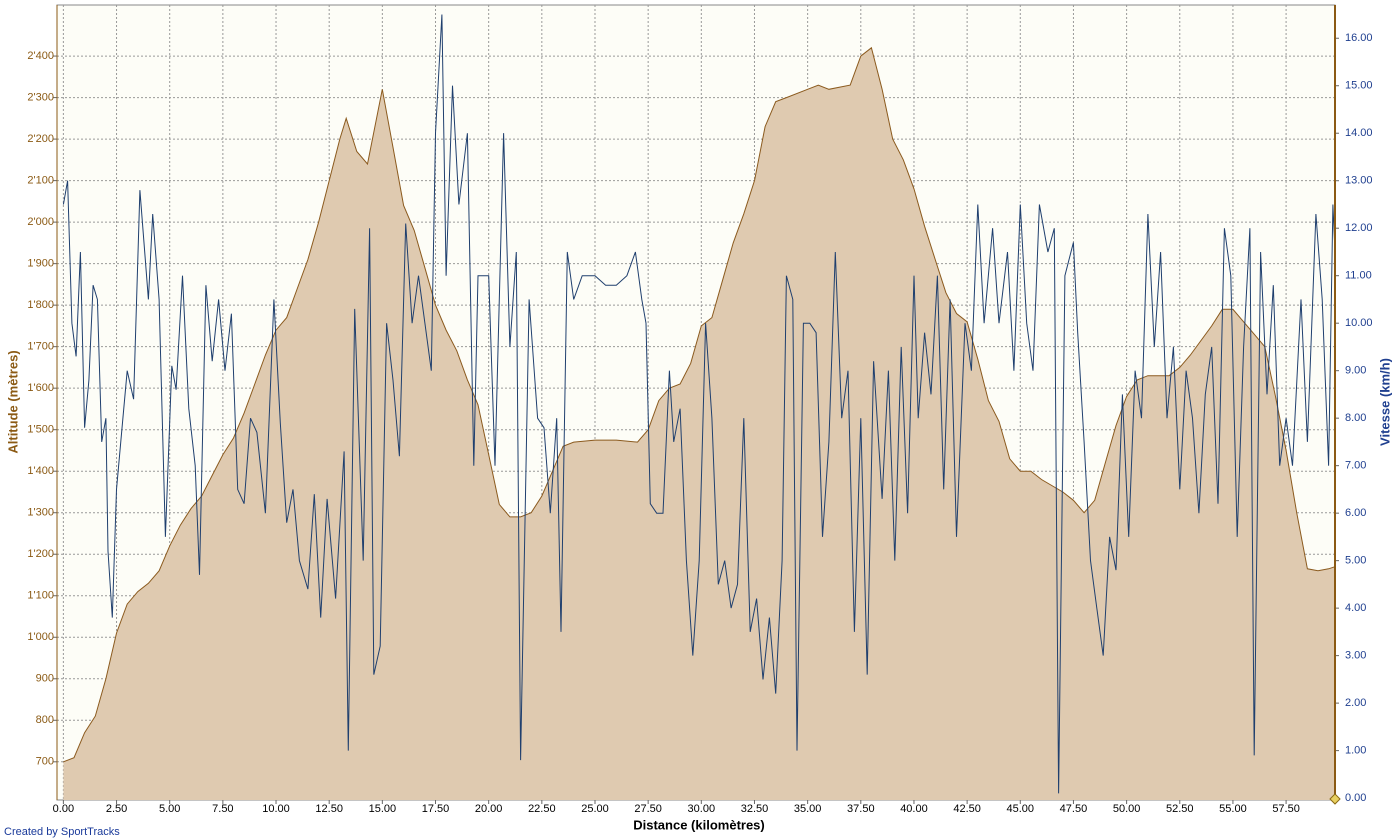 The image size is (1400, 840). What do you see at coordinates (1355, 751) in the screenshot?
I see `y2-tick-label: 1.00` at bounding box center [1355, 751].